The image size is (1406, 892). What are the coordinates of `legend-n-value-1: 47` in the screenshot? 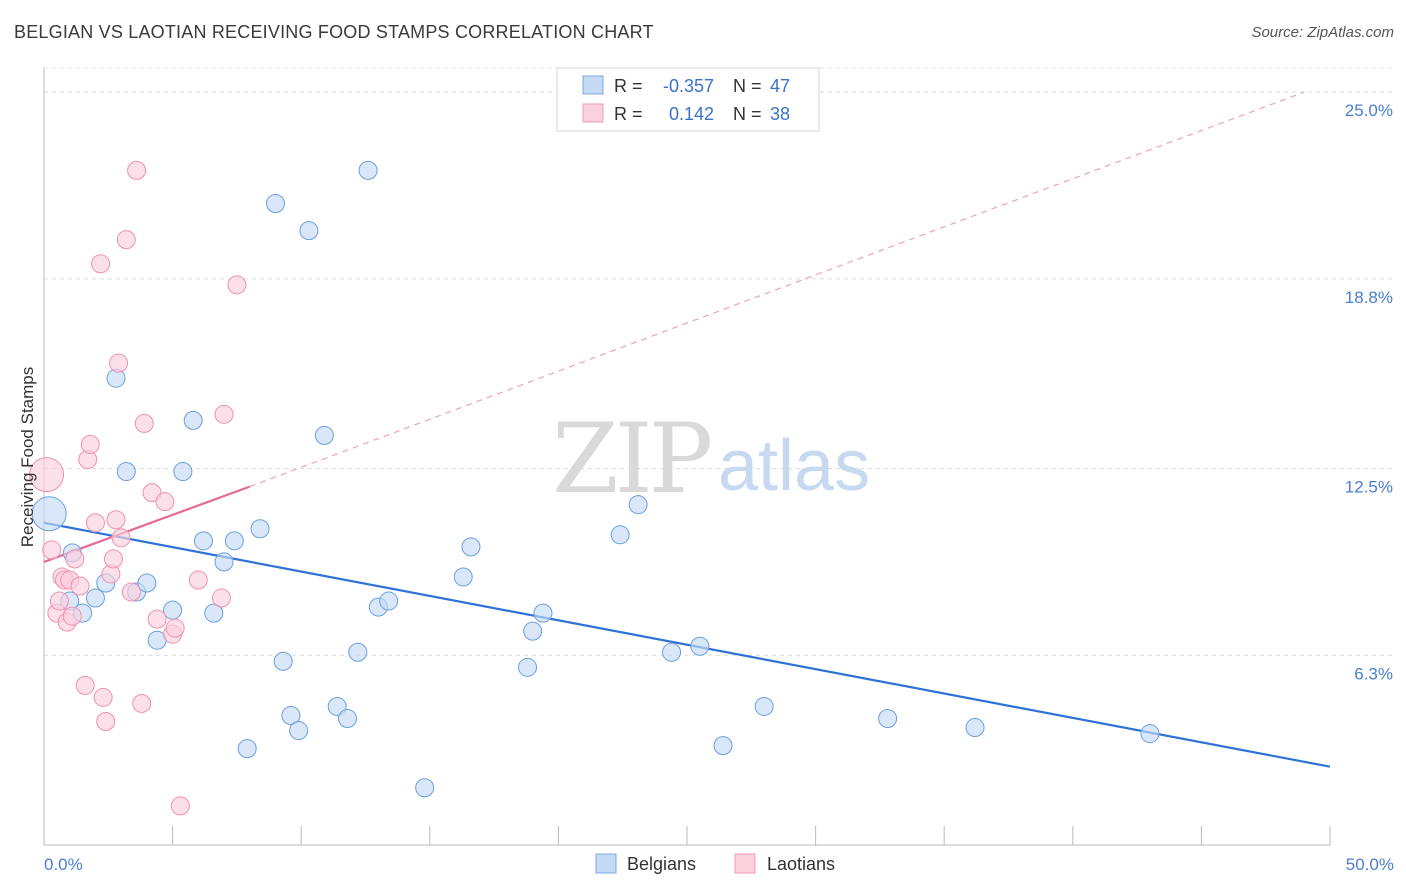 It's located at (780, 86).